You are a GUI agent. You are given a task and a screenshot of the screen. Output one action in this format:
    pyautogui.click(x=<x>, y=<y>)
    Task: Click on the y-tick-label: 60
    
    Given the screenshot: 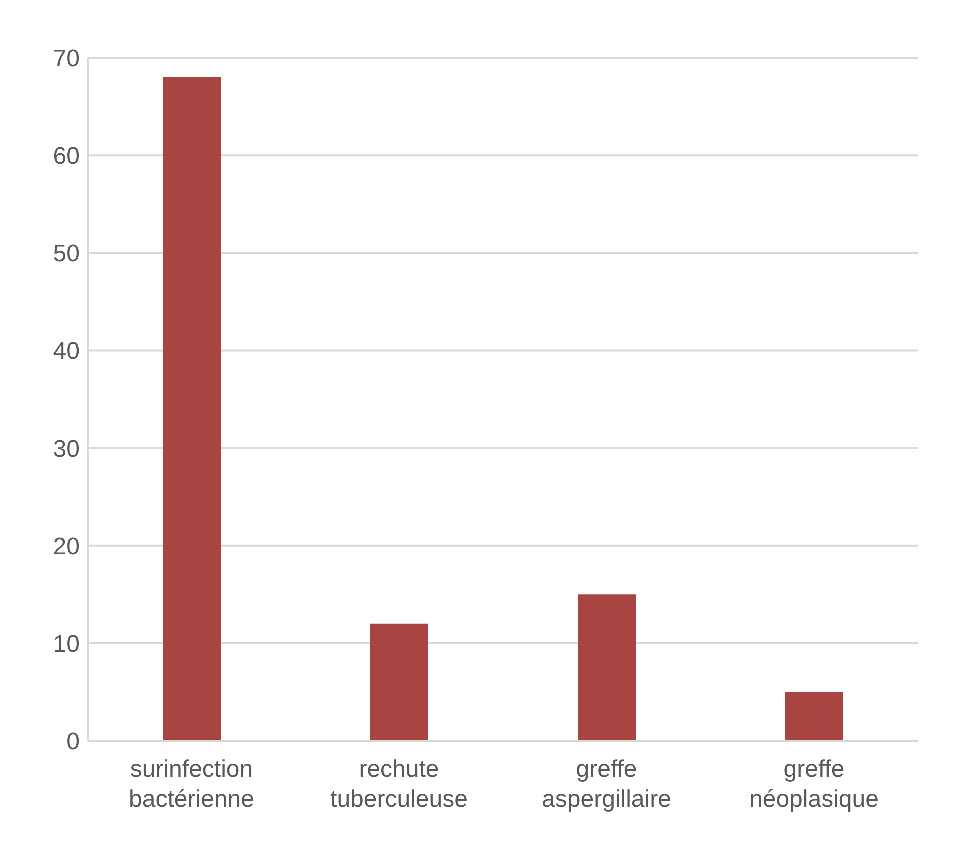 What is the action you would take?
    pyautogui.click(x=66, y=156)
    